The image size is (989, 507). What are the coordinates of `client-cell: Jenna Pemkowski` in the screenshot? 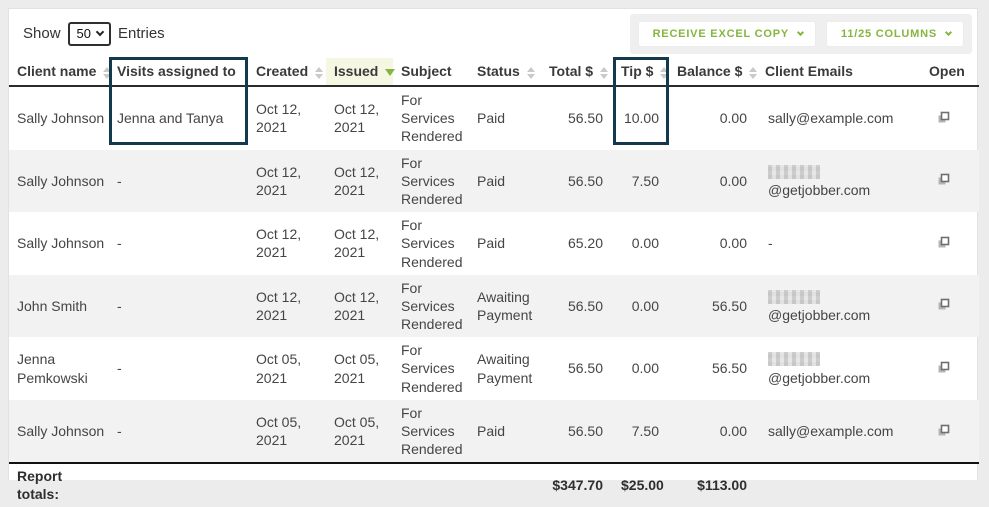 It's located at (52, 368).